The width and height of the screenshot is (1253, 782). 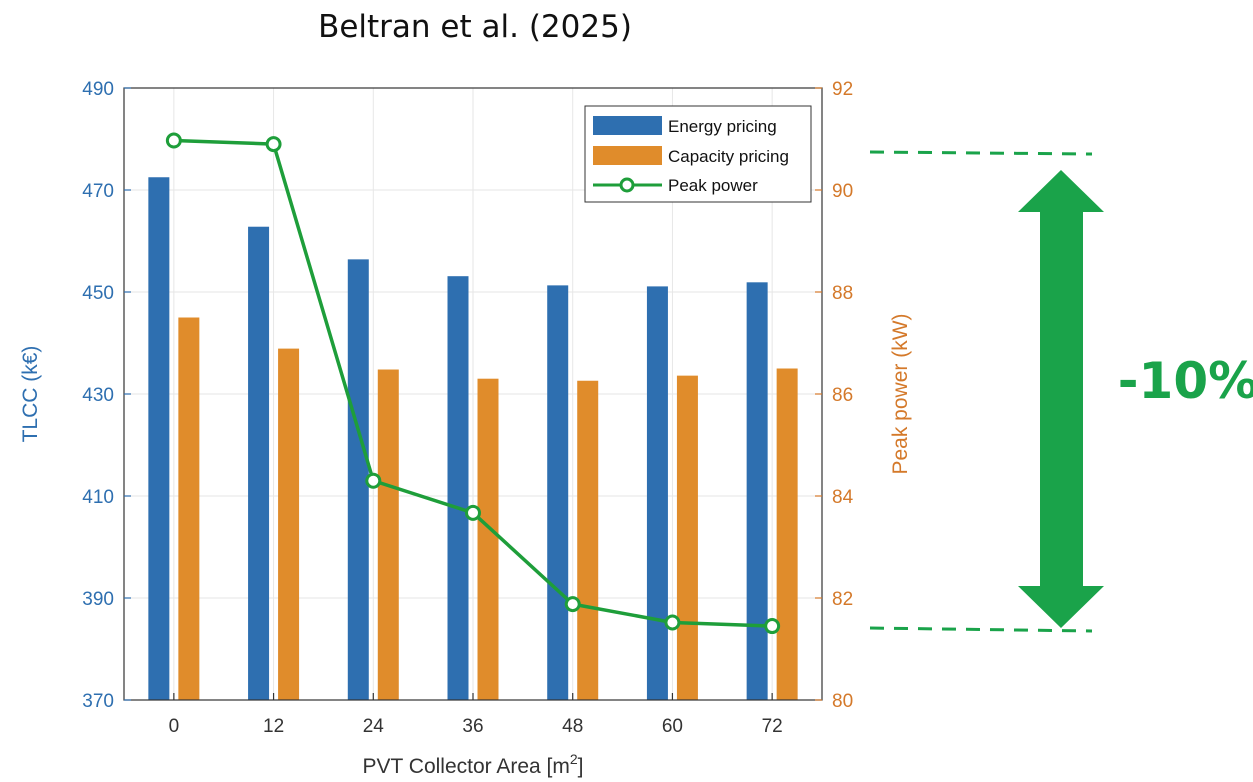 I want to click on right-axis: 80 82 84 86 88 90 92, so click(x=834, y=395).